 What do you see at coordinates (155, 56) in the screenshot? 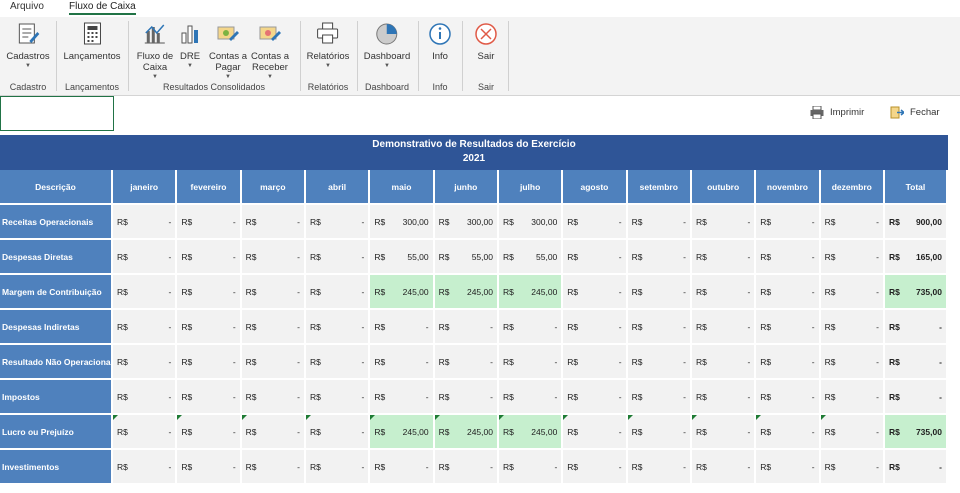
I see `button-label: Fluxo de` at bounding box center [155, 56].